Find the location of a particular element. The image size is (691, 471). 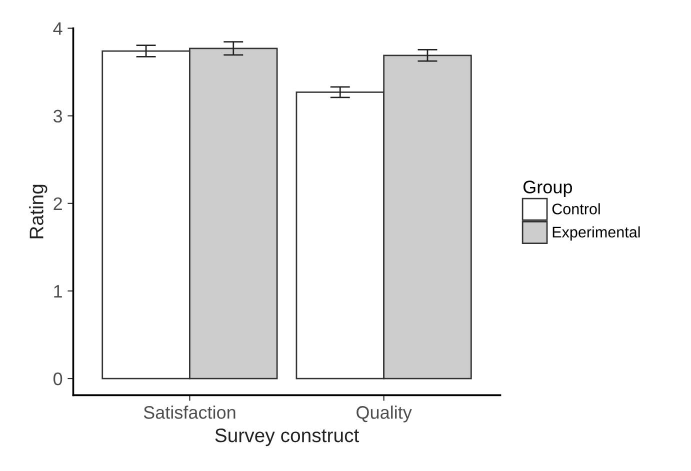

y-tick-label: 4 is located at coordinates (57, 28).